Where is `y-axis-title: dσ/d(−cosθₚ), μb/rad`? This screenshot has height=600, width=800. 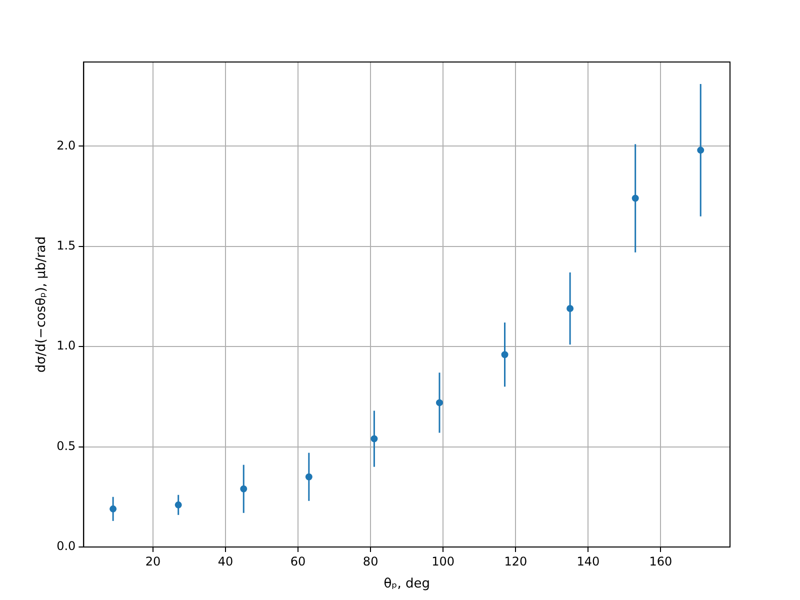
y-axis-title: dσ/d(−cosθₚ), μb/rad is located at coordinates (42, 304).